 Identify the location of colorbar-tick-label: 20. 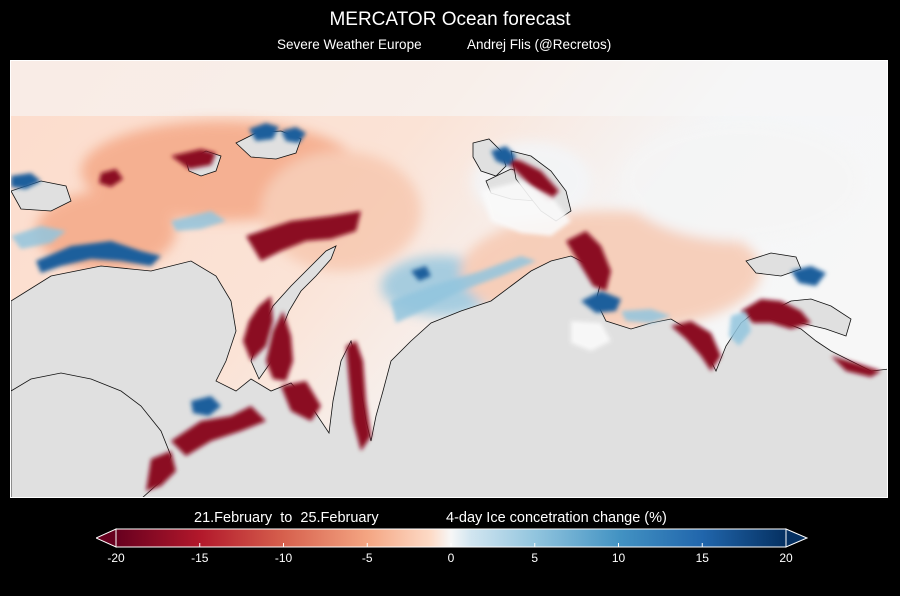
(786, 558).